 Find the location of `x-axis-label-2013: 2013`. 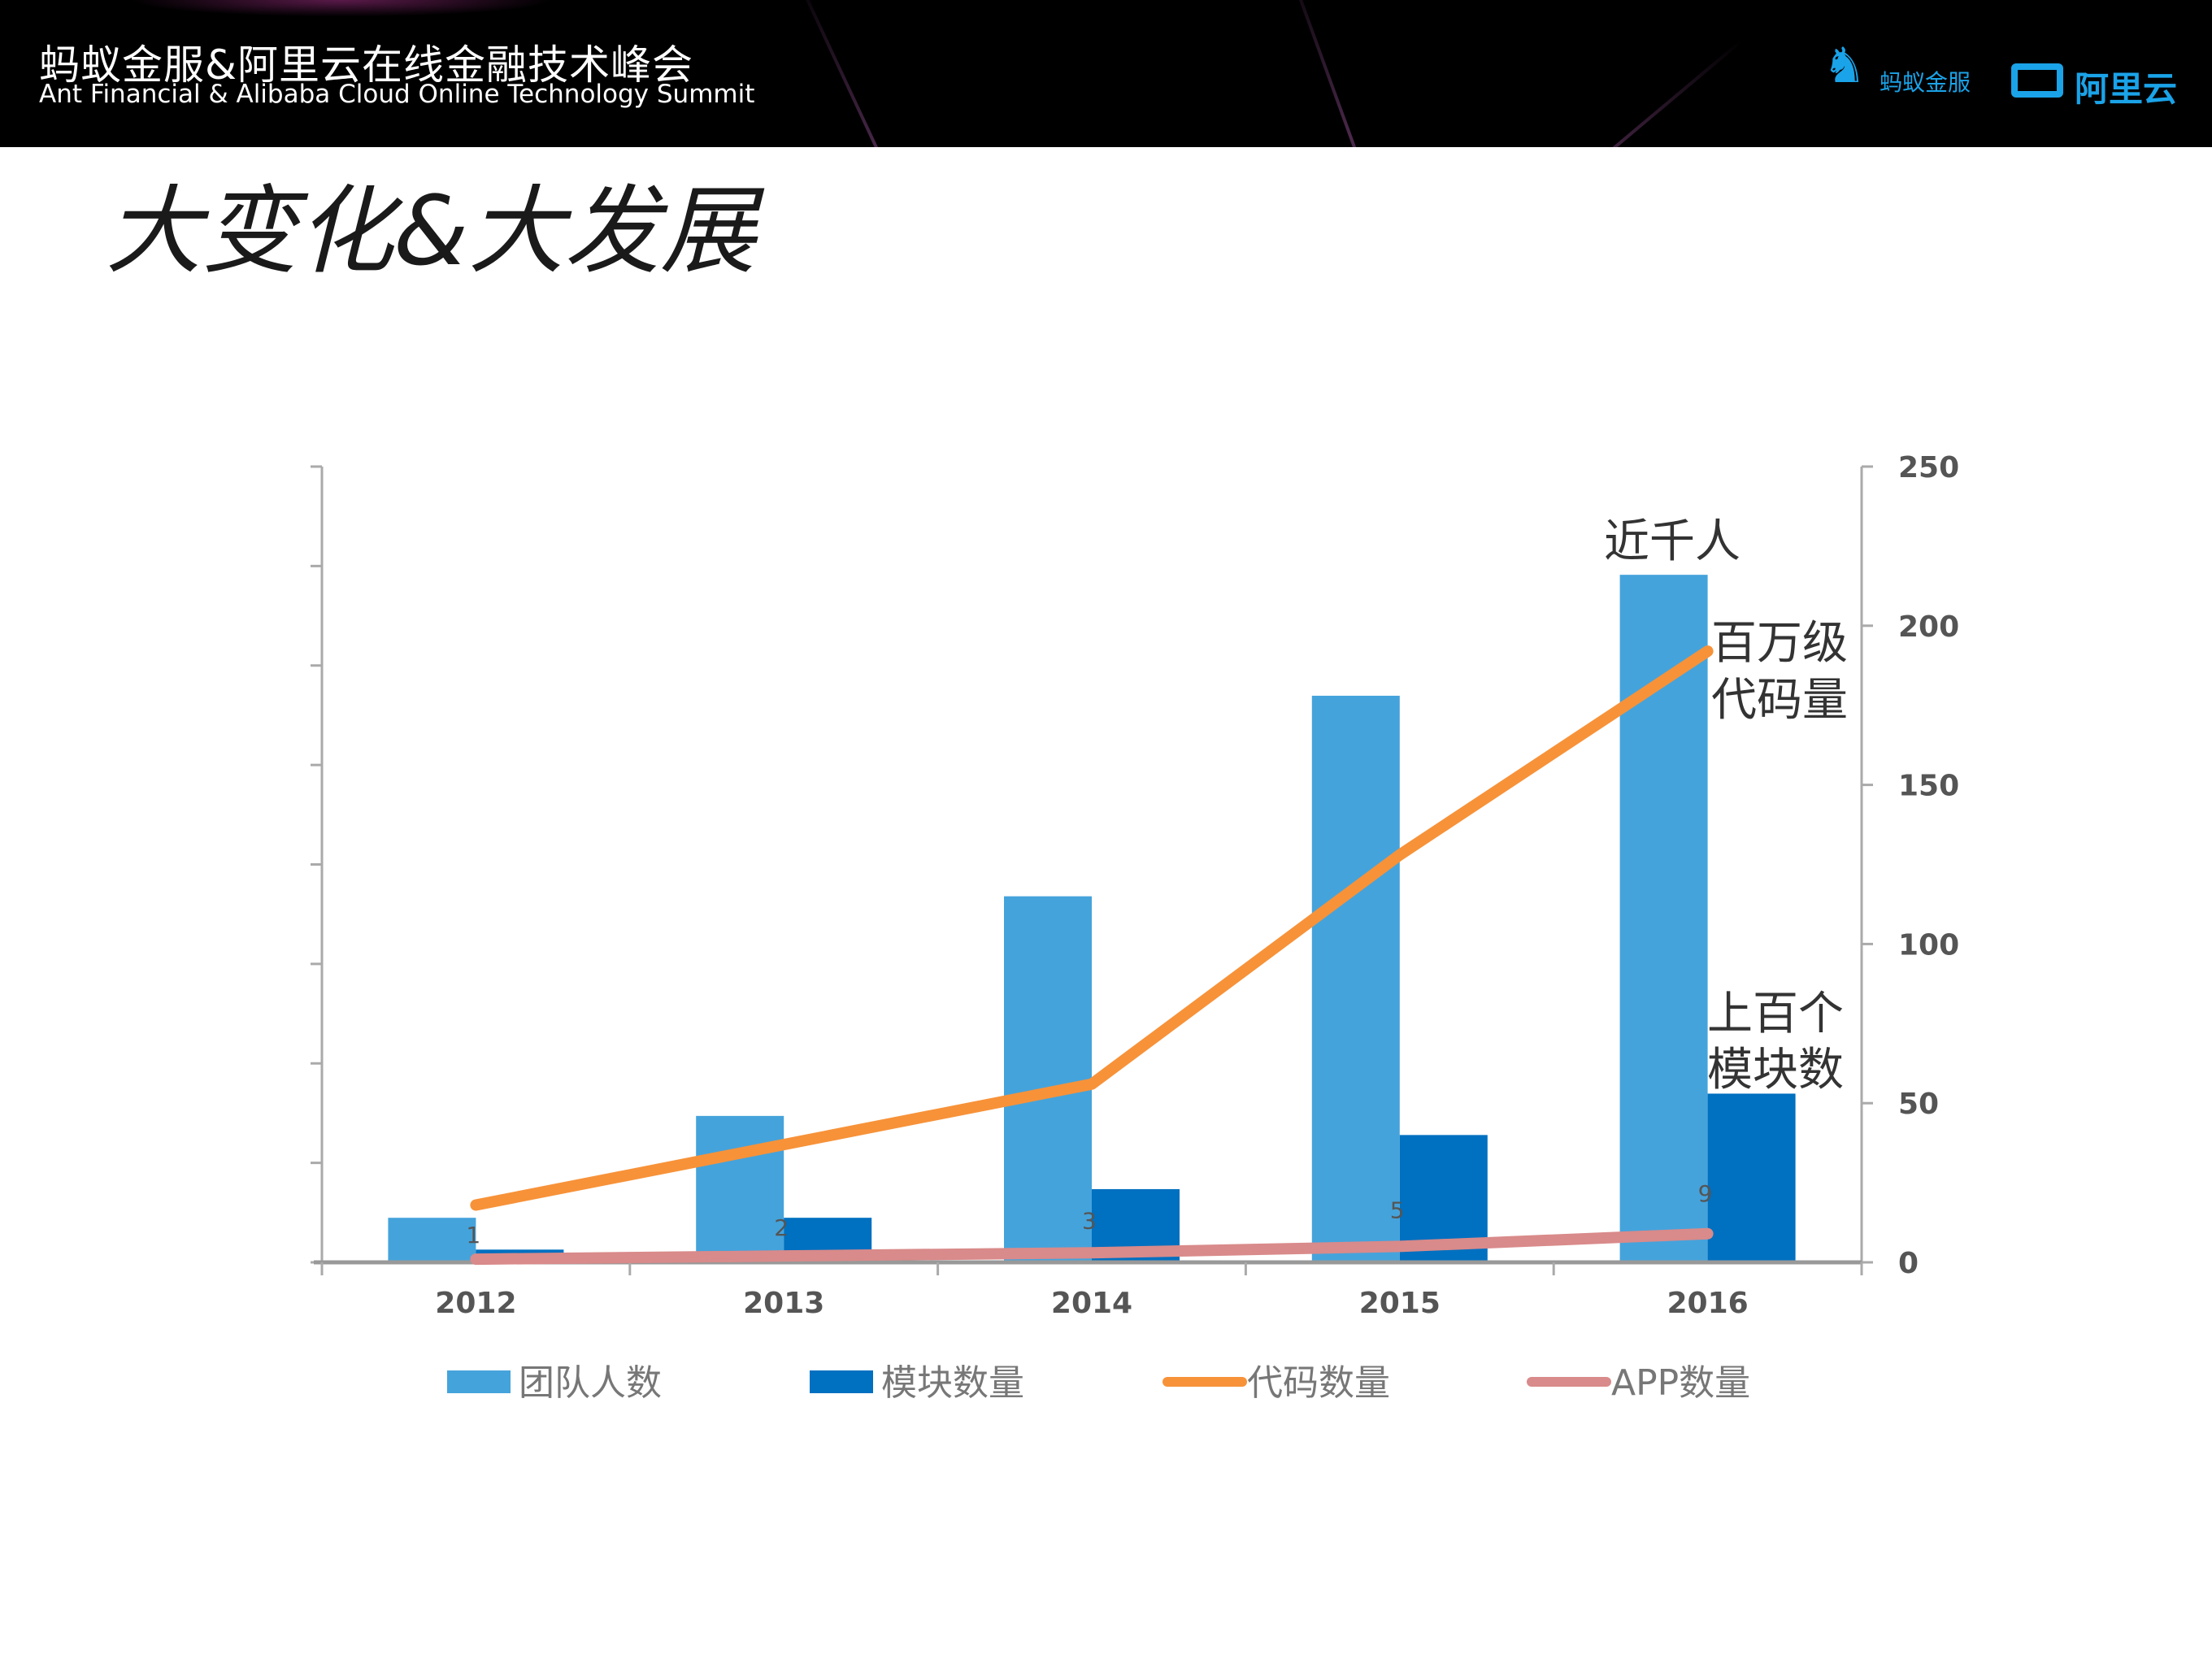

x-axis-label-2013: 2013 is located at coordinates (783, 1303).